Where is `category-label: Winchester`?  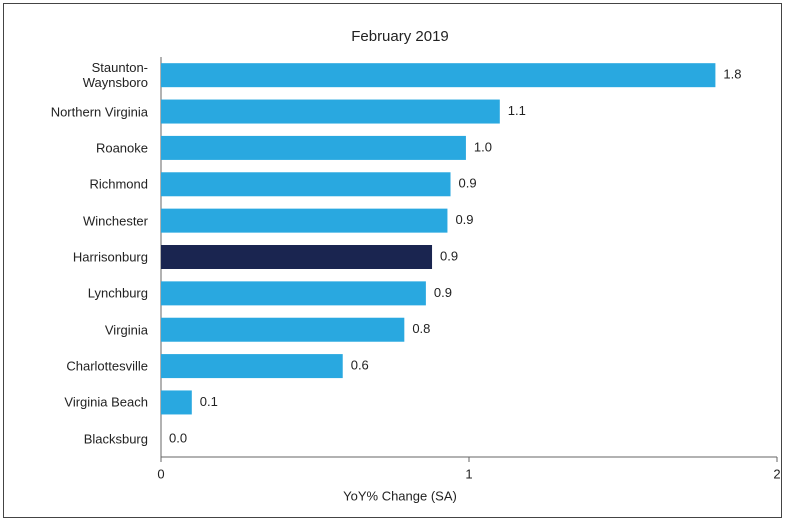 category-label: Winchester is located at coordinates (115, 221).